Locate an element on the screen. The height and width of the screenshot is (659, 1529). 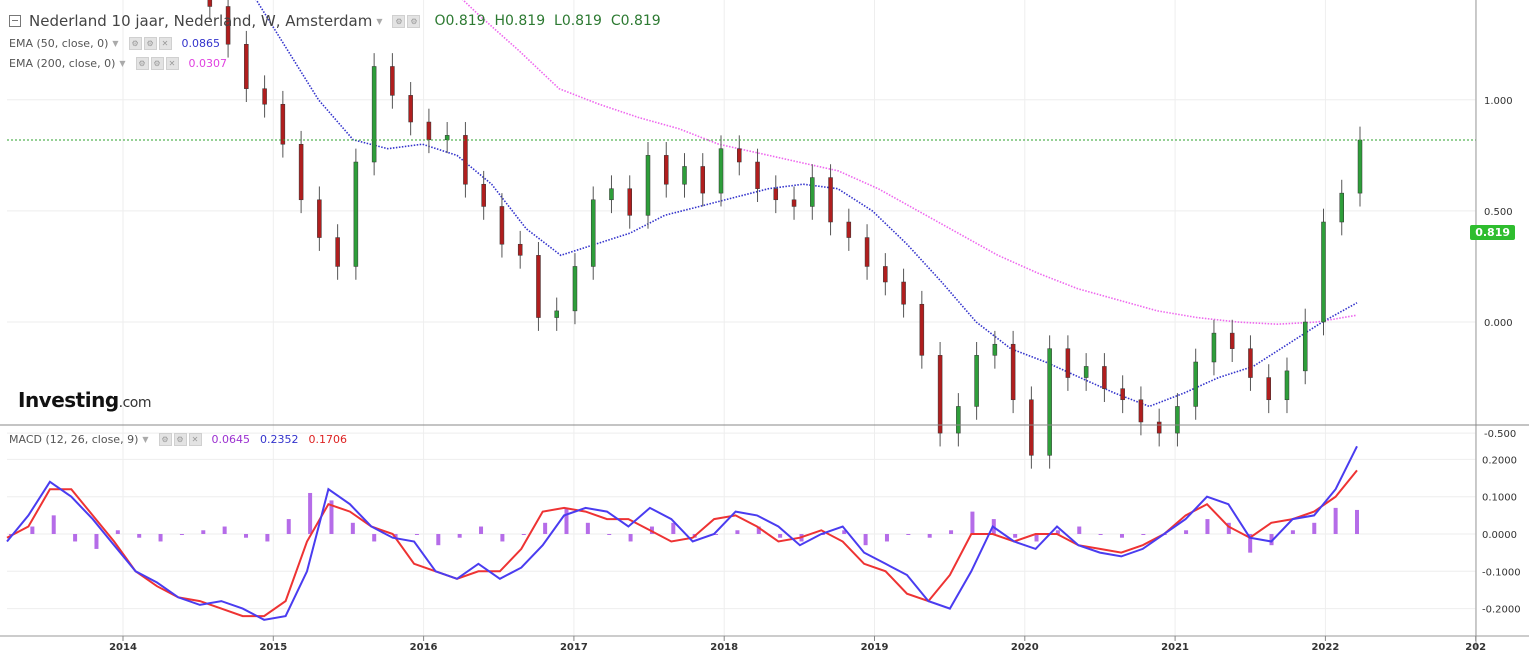
close-value: C0.819 is located at coordinates (635, 21).